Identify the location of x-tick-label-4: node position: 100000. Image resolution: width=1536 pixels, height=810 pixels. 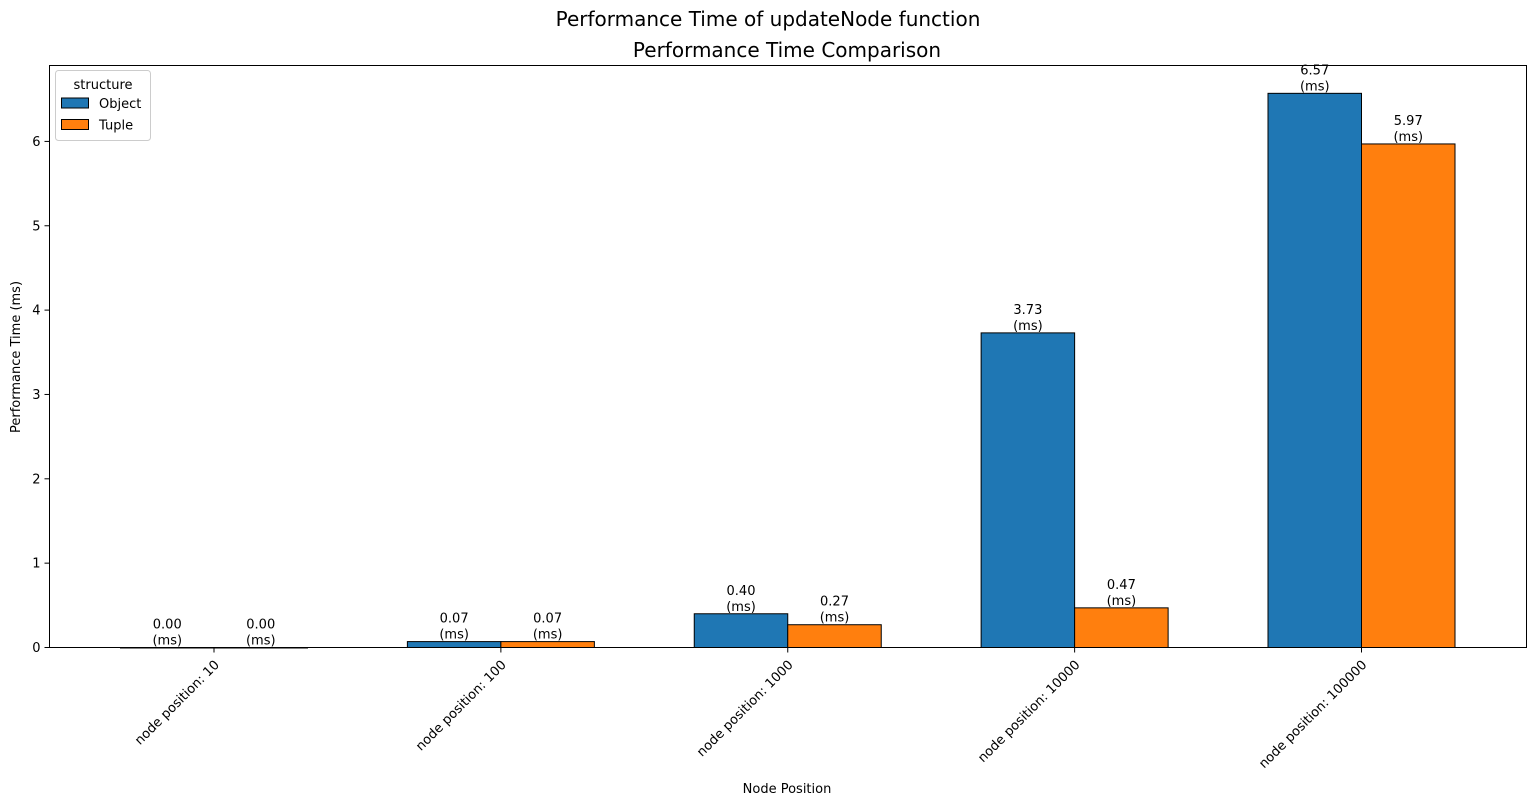
(1313, 715).